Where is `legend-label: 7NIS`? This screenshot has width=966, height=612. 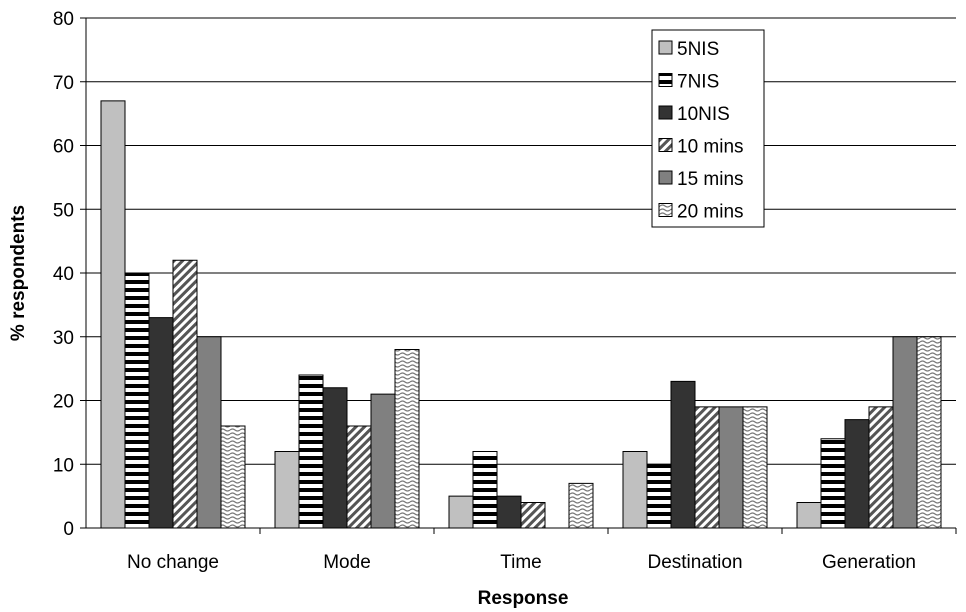 legend-label: 7NIS is located at coordinates (698, 82).